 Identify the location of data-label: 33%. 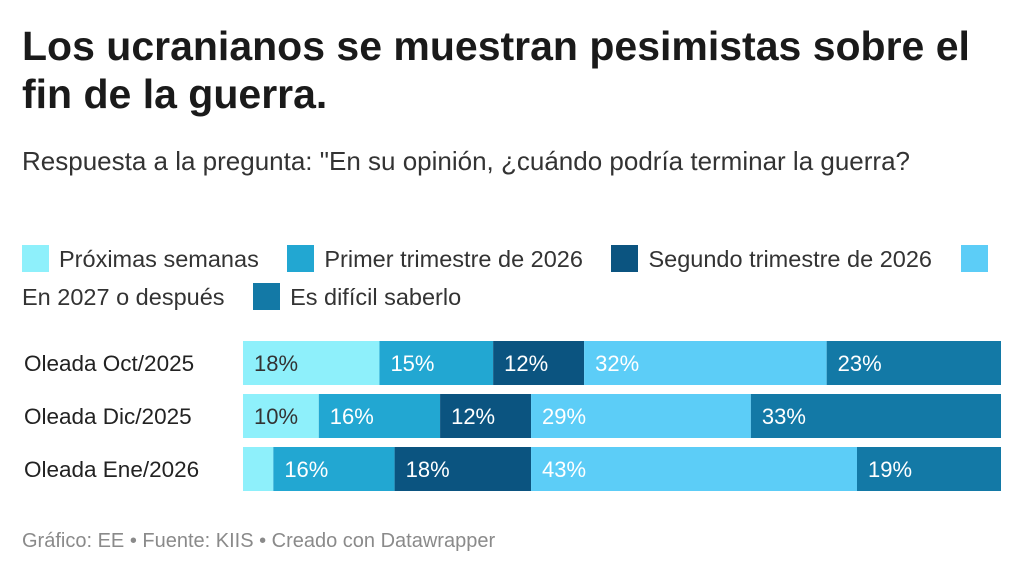
(784, 416).